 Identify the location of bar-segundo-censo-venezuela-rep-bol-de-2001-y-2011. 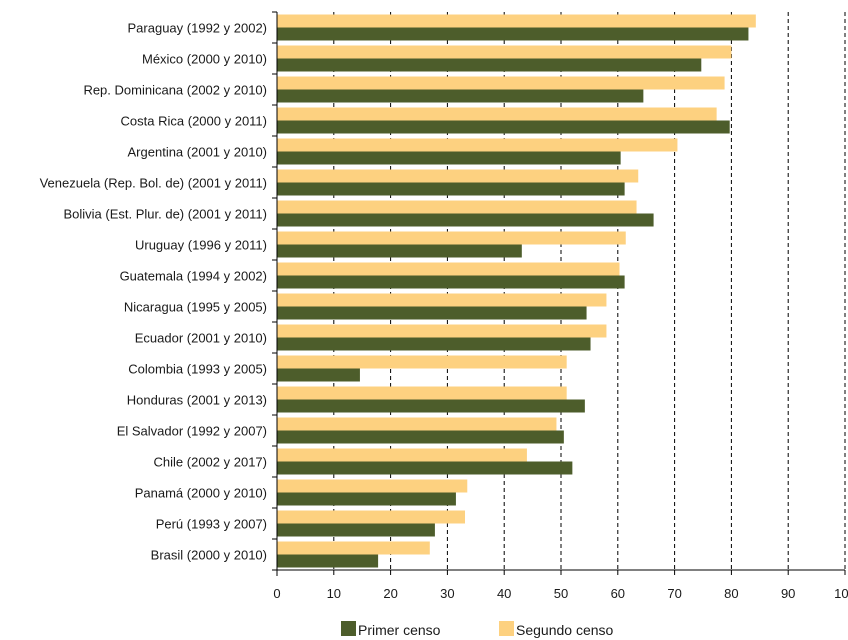
(458, 176).